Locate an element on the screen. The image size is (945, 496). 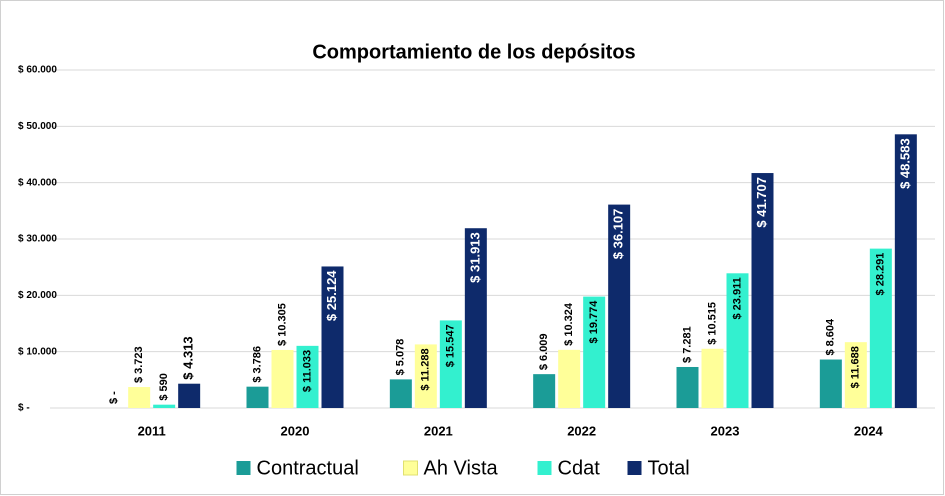
data-label: $ 10.515 is located at coordinates (712, 323).